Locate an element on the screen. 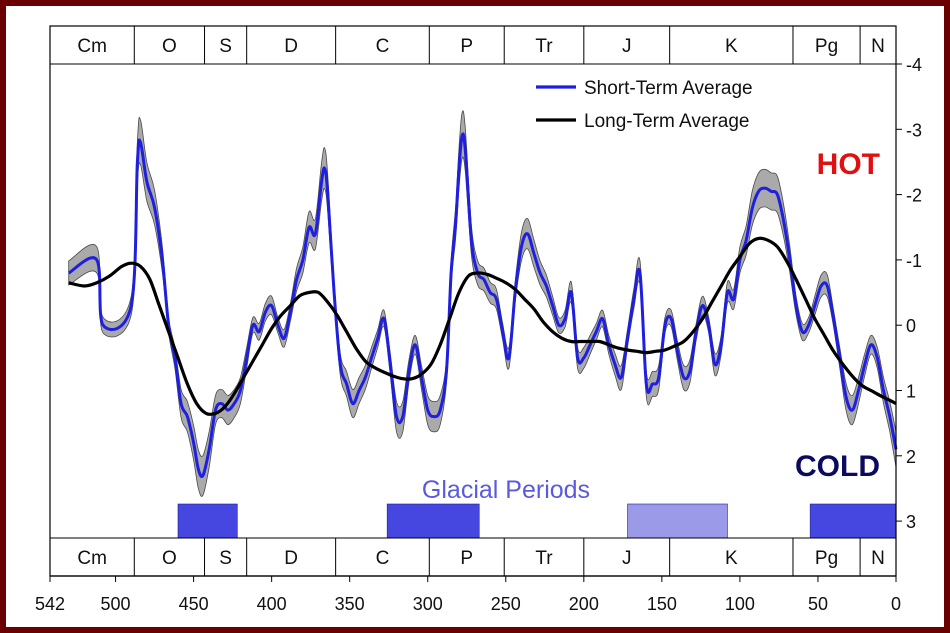 This screenshot has width=950, height=633. x-tick-label: 100 is located at coordinates (740, 604).